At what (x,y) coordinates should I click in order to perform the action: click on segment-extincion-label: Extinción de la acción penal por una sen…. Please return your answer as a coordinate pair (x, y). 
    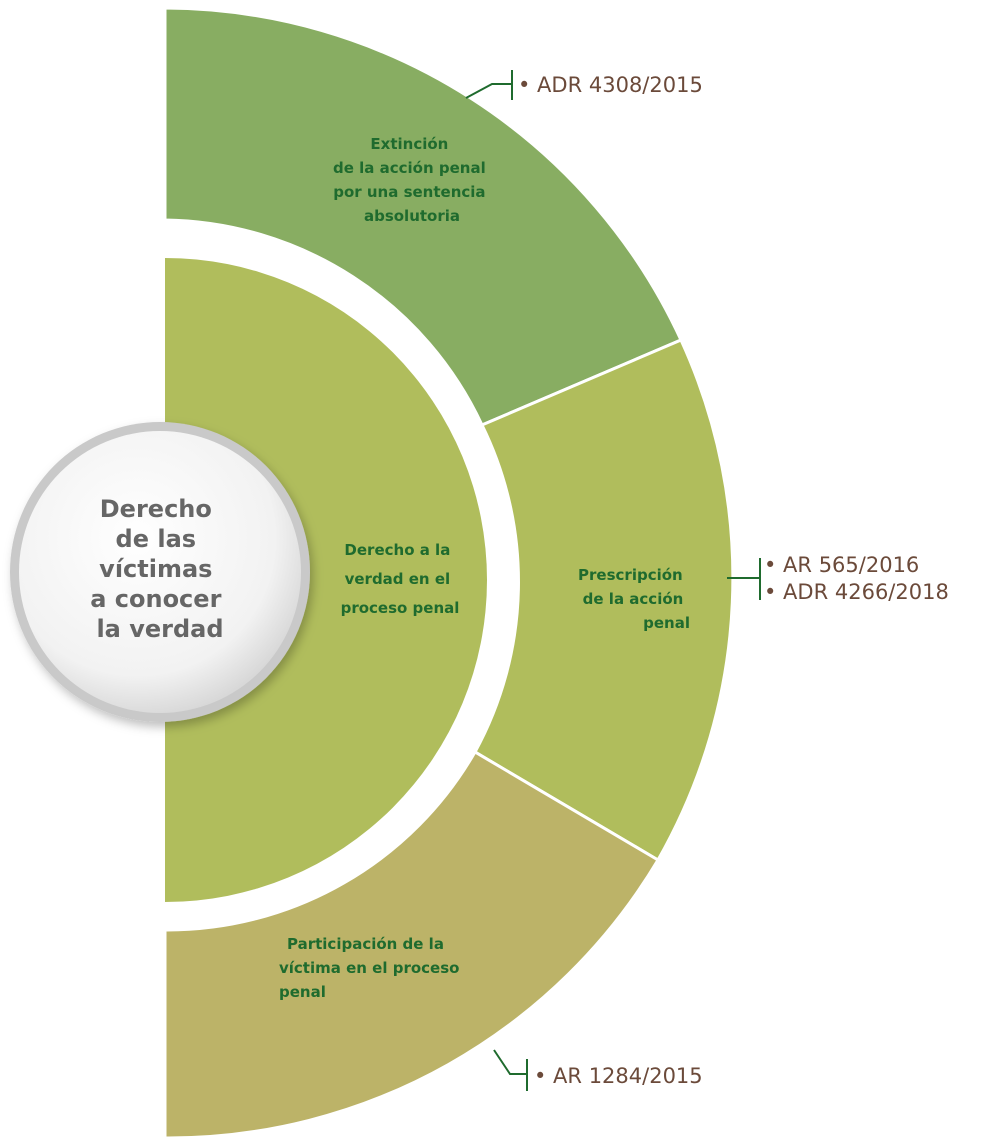
    Looking at the image, I should click on (412, 180).